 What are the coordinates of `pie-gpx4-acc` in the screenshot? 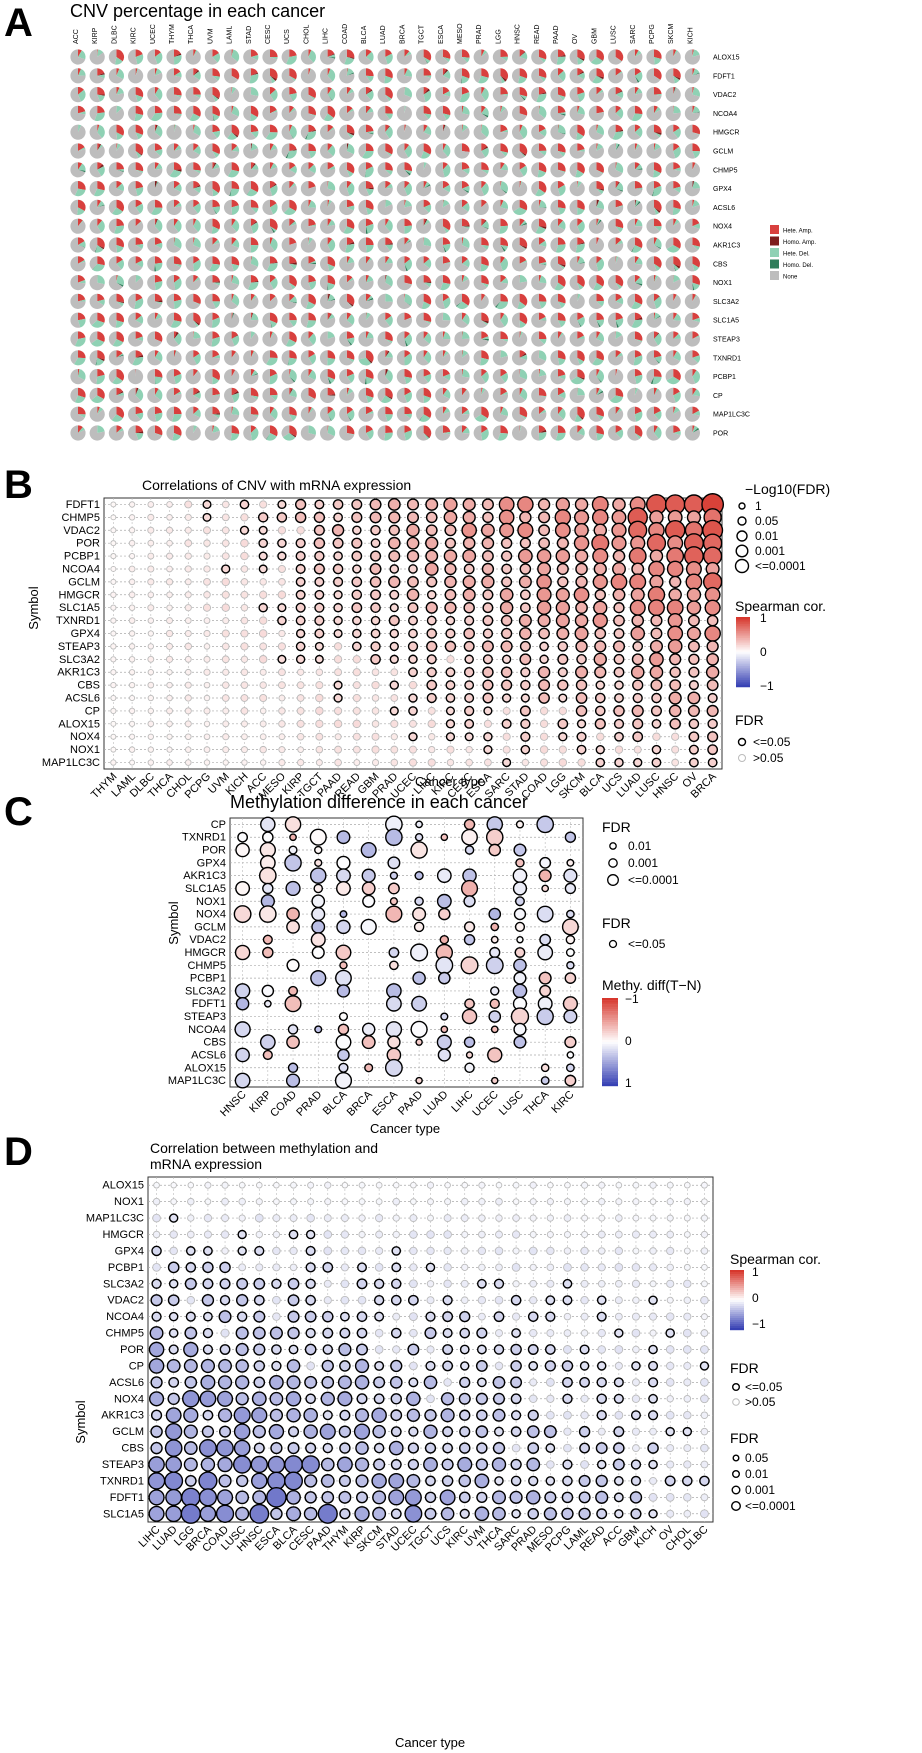 It's located at (78, 189).